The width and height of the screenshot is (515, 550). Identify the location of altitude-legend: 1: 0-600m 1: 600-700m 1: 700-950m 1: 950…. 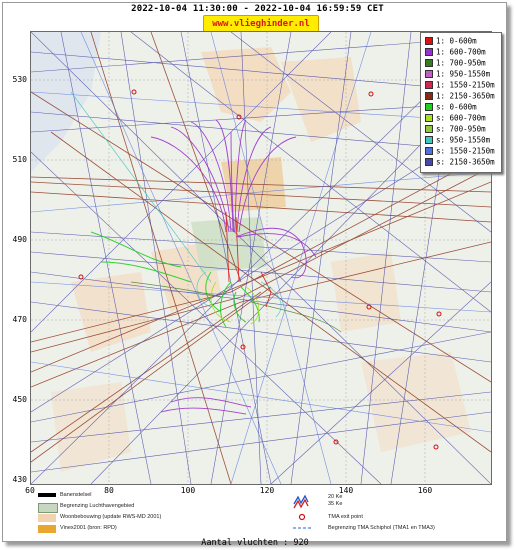
(461, 102).